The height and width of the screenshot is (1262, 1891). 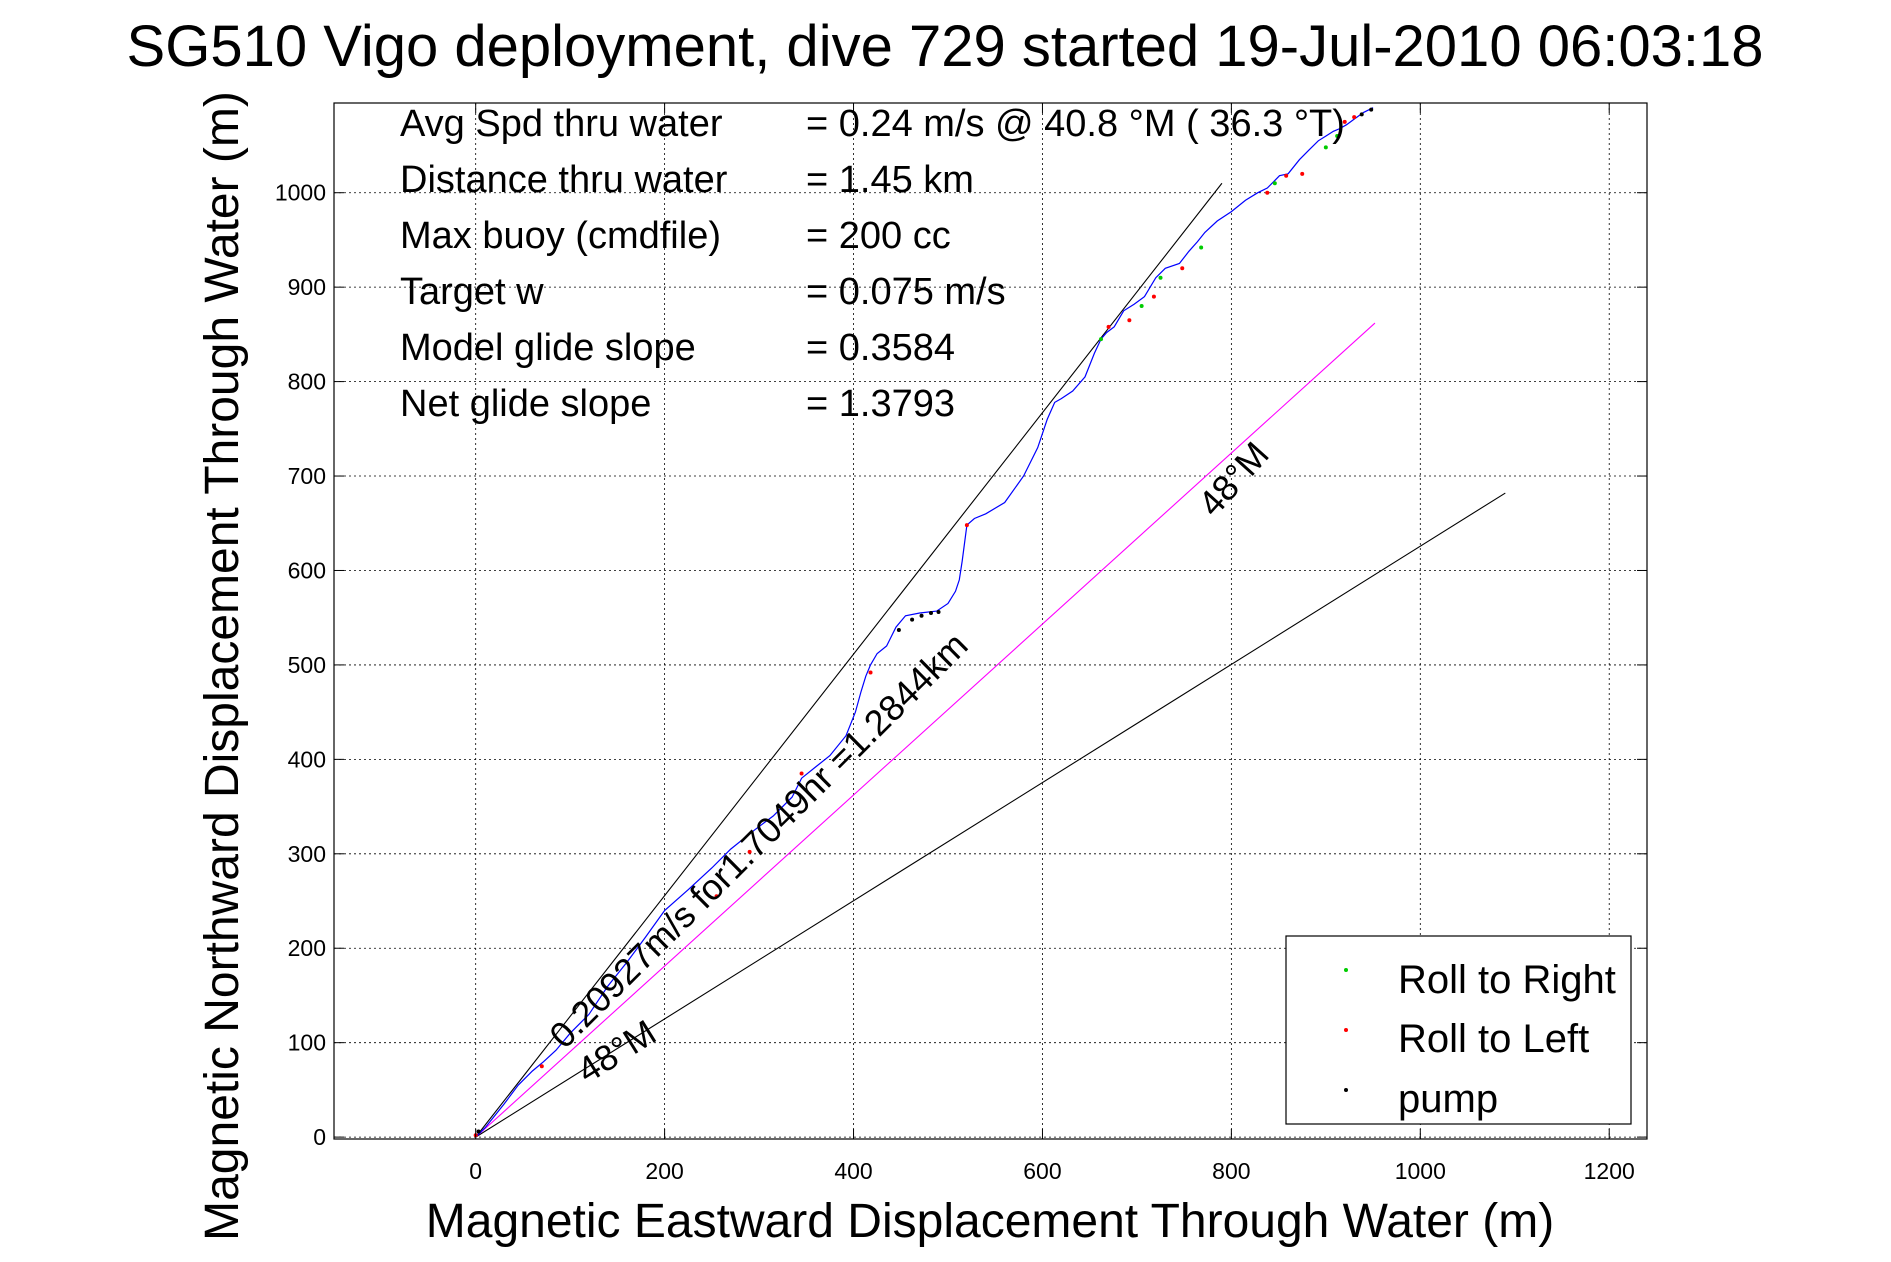 What do you see at coordinates (307, 570) in the screenshot?
I see `y-tick-label: 600` at bounding box center [307, 570].